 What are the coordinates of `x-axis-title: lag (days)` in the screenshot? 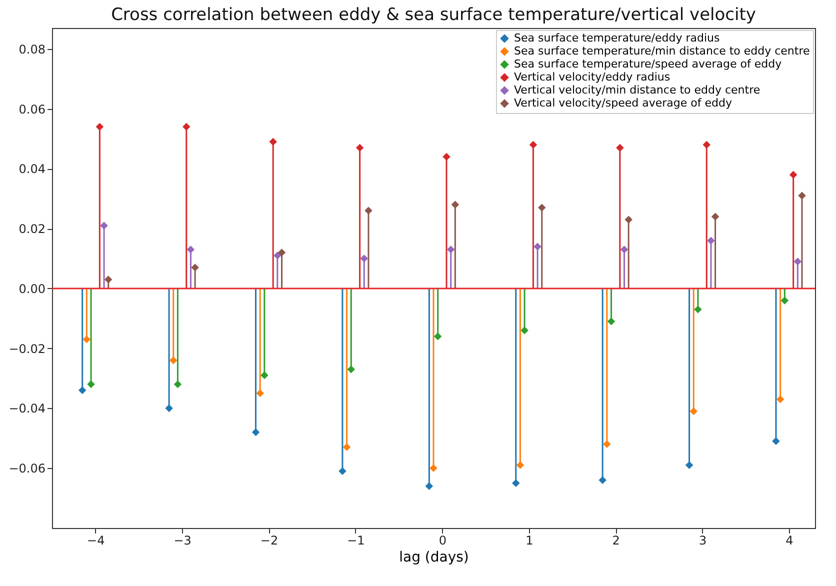 It's located at (434, 558).